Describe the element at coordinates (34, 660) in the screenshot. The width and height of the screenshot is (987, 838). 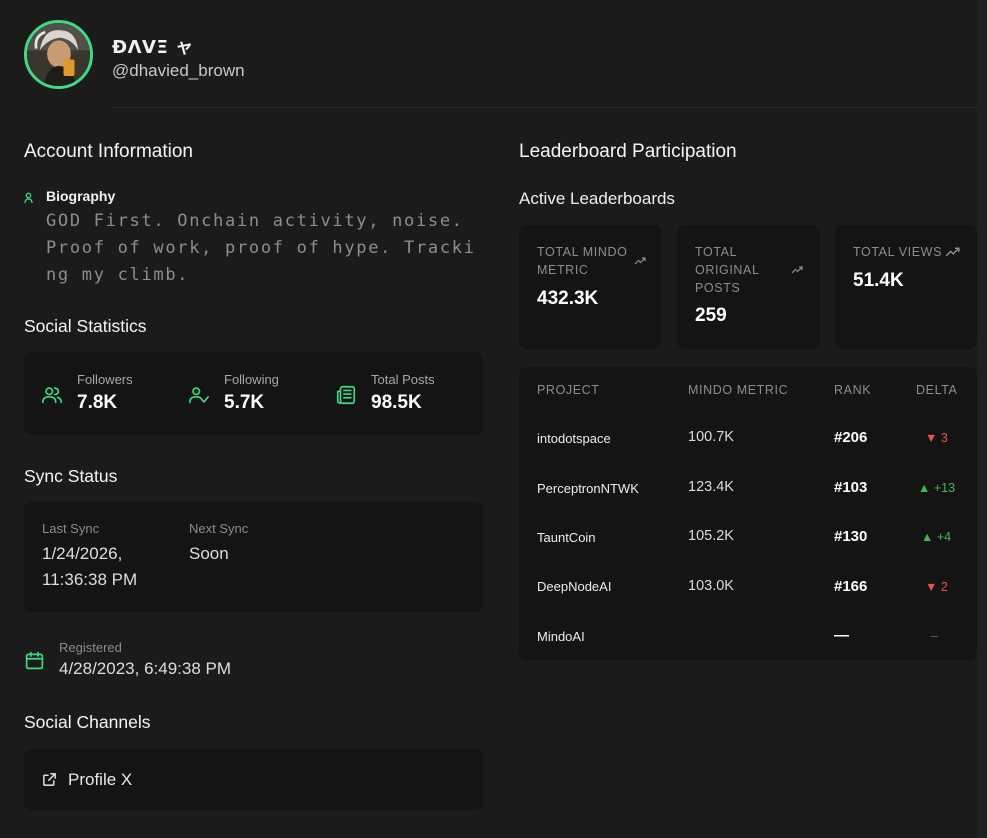
I see `calendar-icon` at that location.